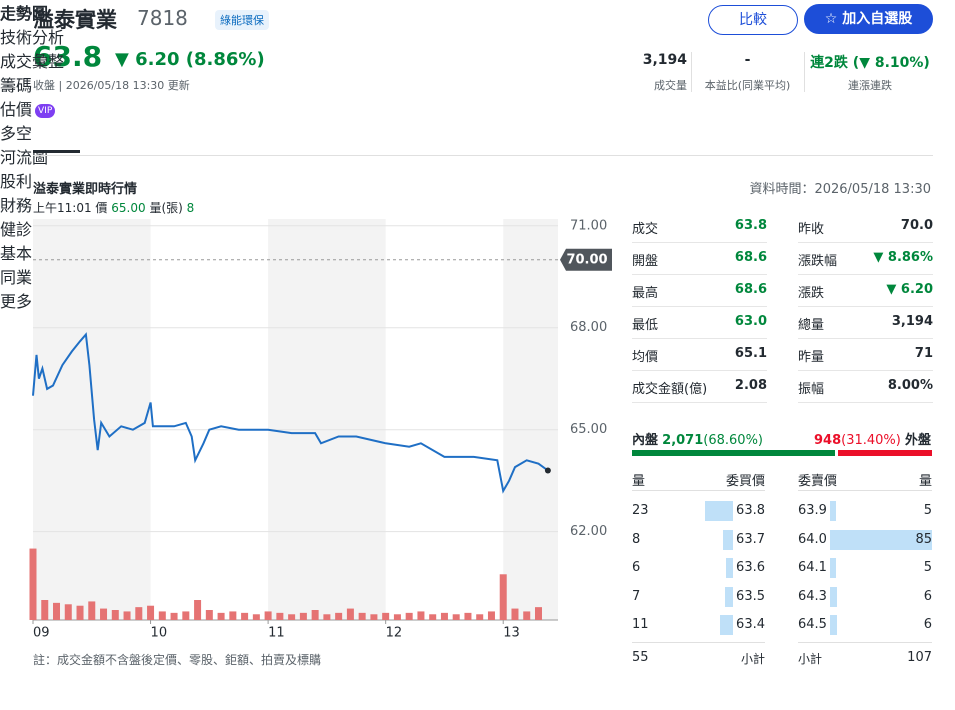 The height and width of the screenshot is (710, 955). I want to click on book-header: 委賣價, so click(818, 481).